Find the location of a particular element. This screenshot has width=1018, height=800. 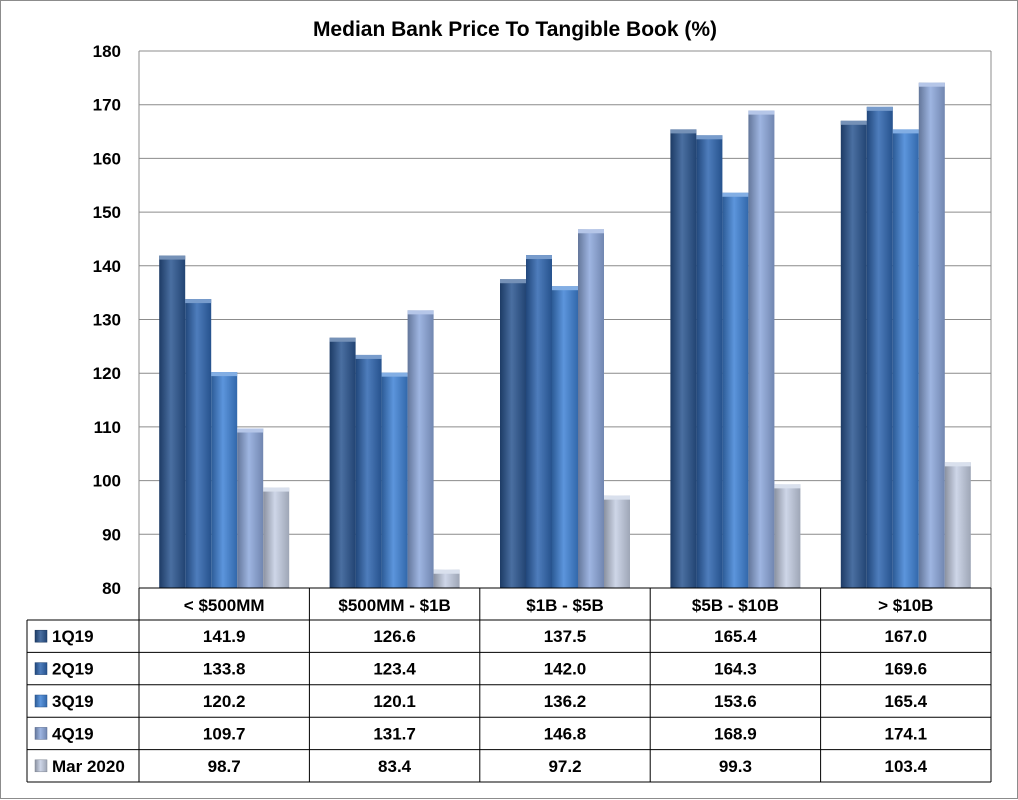

legend-key-4q19 is located at coordinates (41, 733).